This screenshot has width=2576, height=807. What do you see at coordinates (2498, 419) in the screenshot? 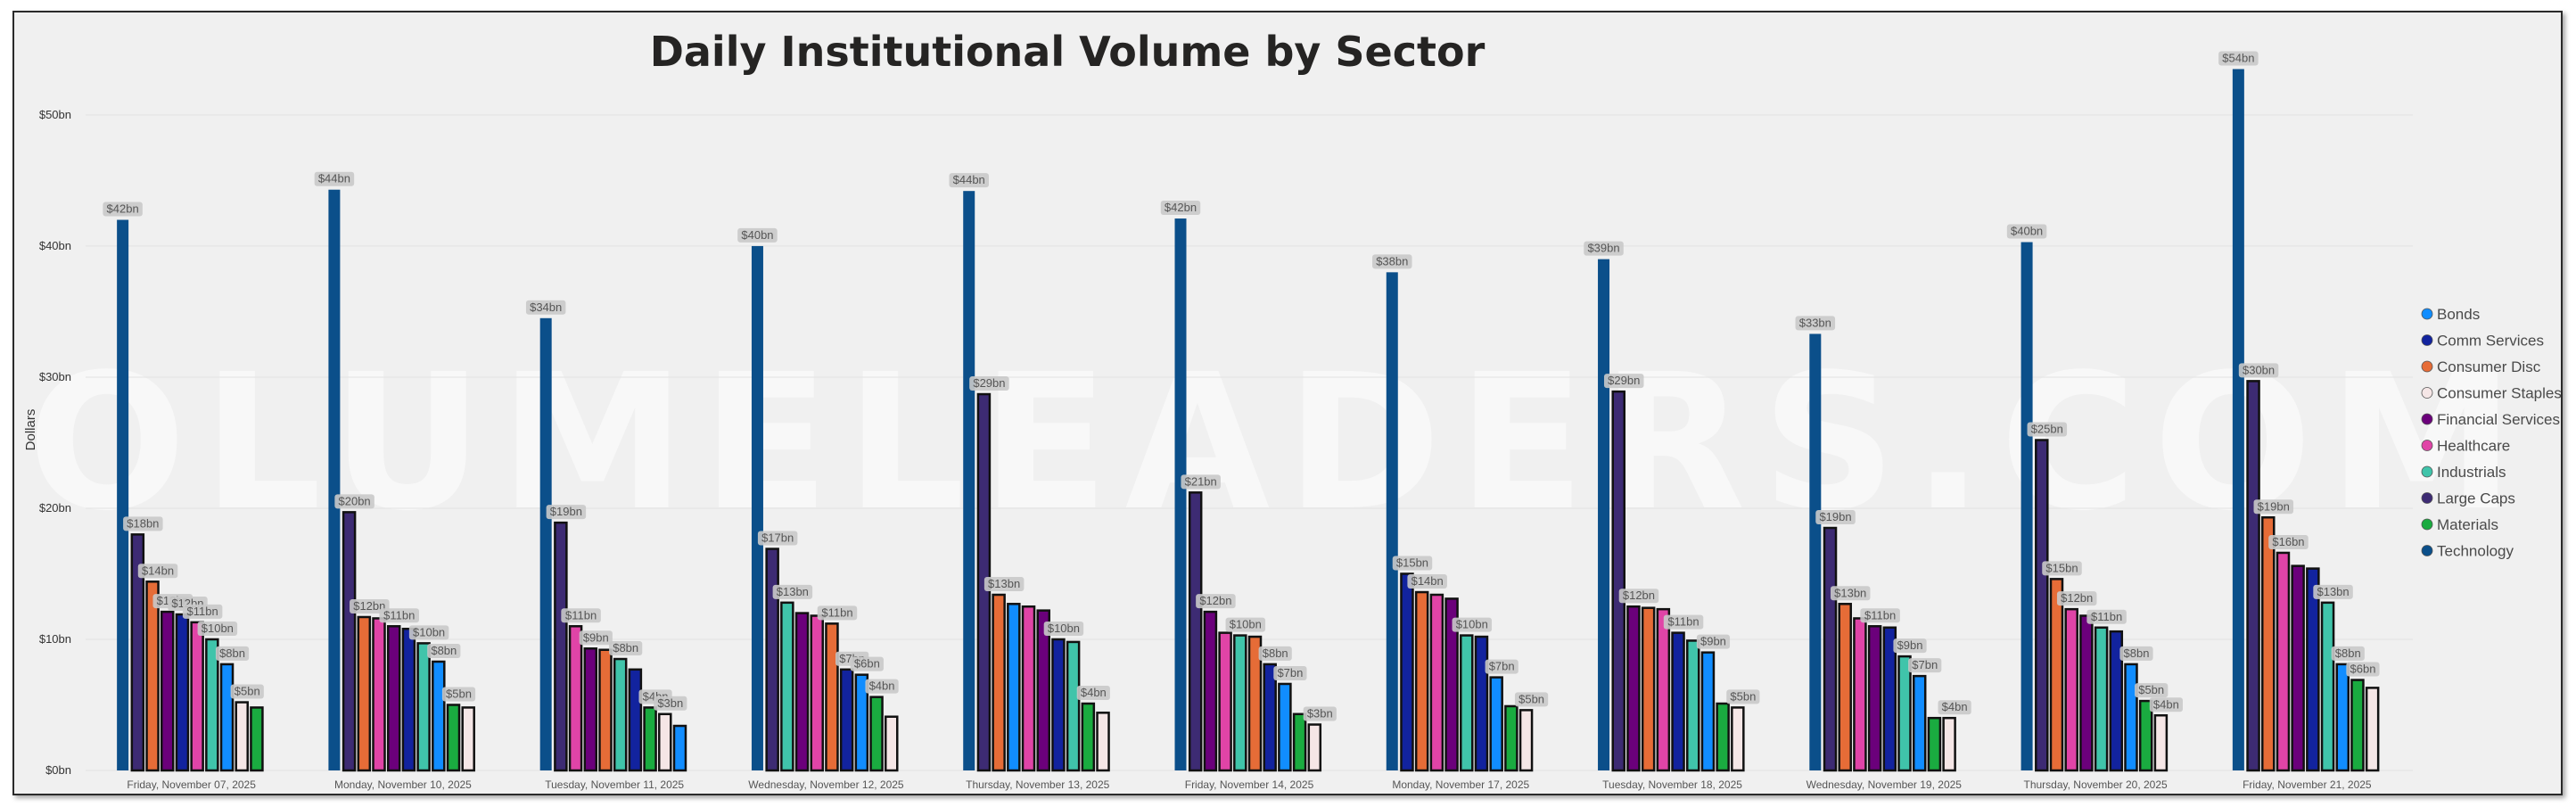
I see `legend-item-financial-services: Financial Services` at bounding box center [2498, 419].